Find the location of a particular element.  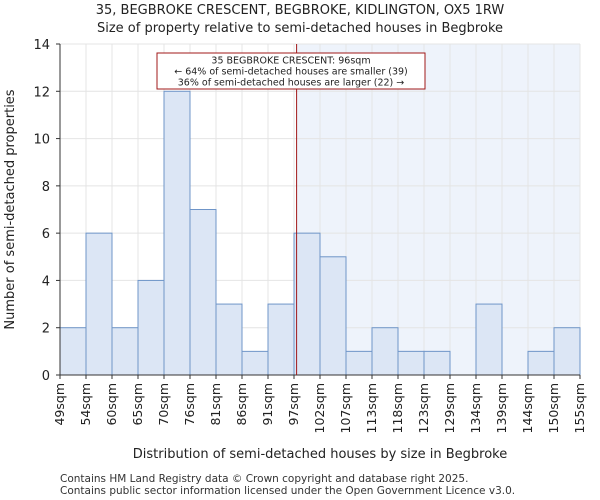

annotation-box is located at coordinates (291, 71).